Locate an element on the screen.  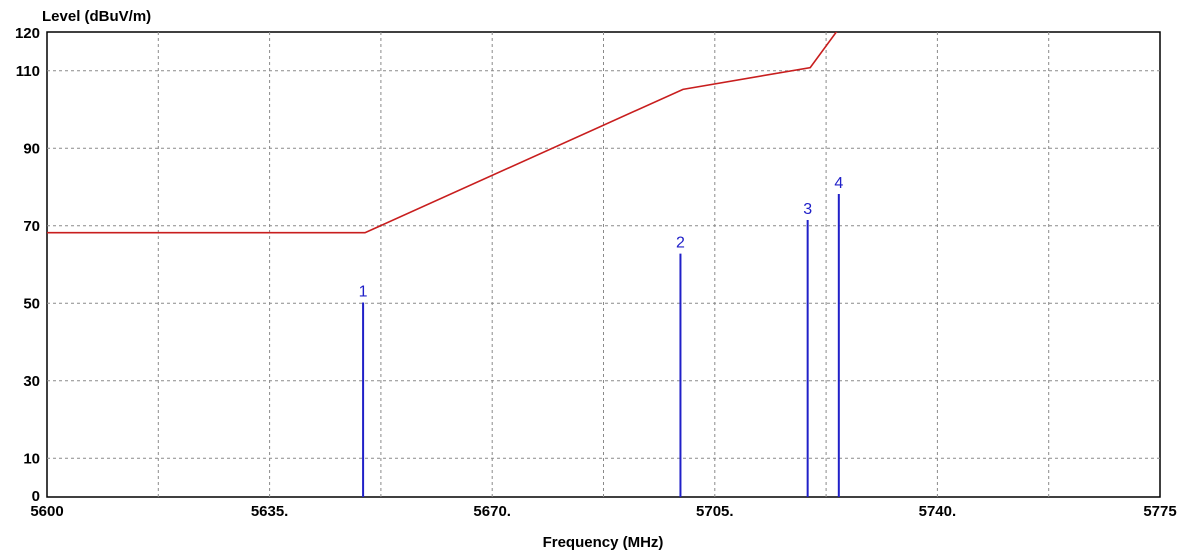
x-tick-labels: 5600 5635. 5670. 5705. 5740. 5775 is located at coordinates (603, 511).